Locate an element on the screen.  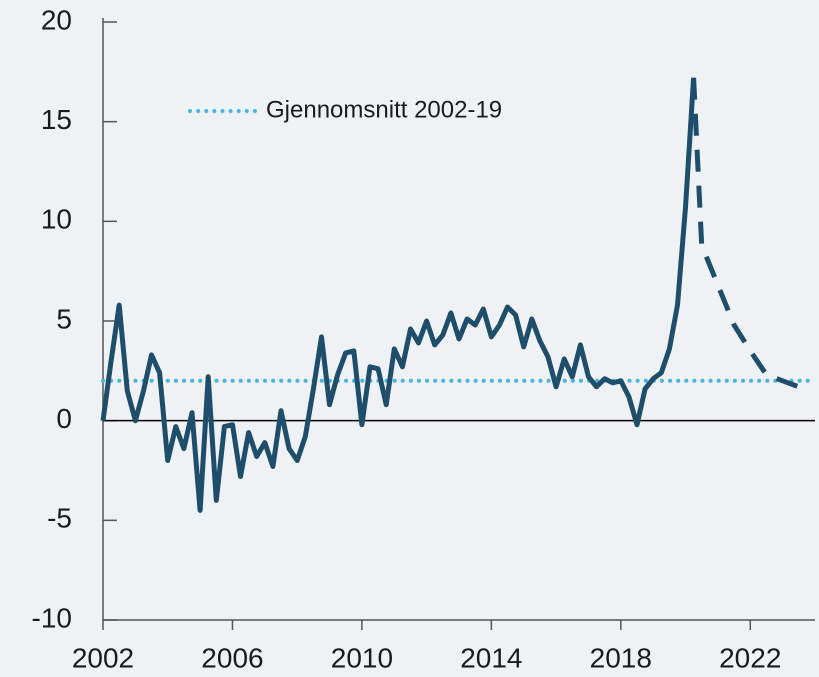
y-tick-label: 5 is located at coordinates (64, 318).